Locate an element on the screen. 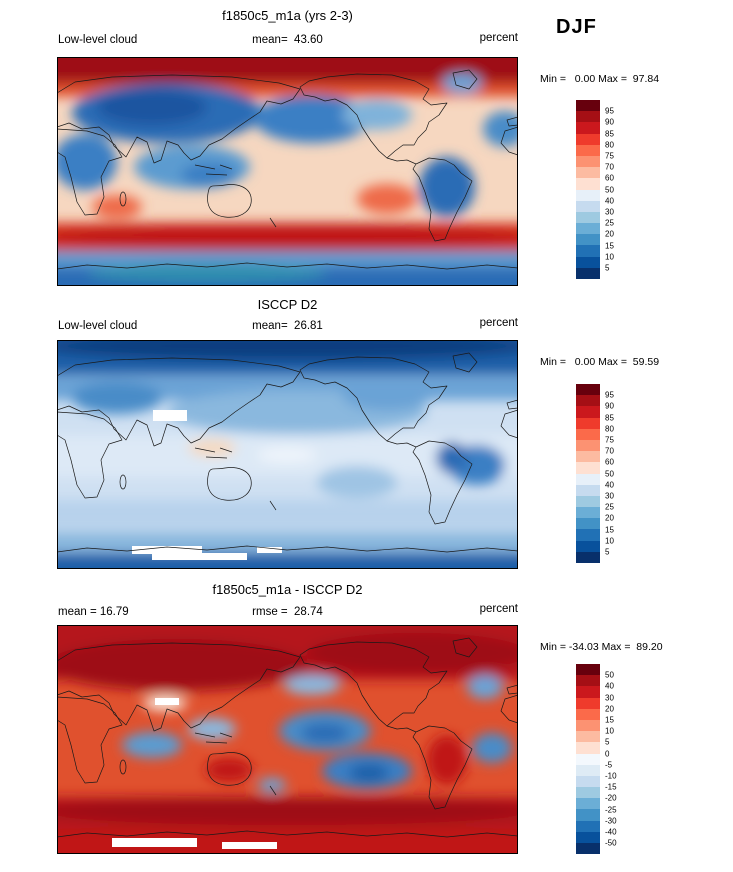 The image size is (733, 872). panel3-mean-label: mean = 16.79 is located at coordinates (93, 612).